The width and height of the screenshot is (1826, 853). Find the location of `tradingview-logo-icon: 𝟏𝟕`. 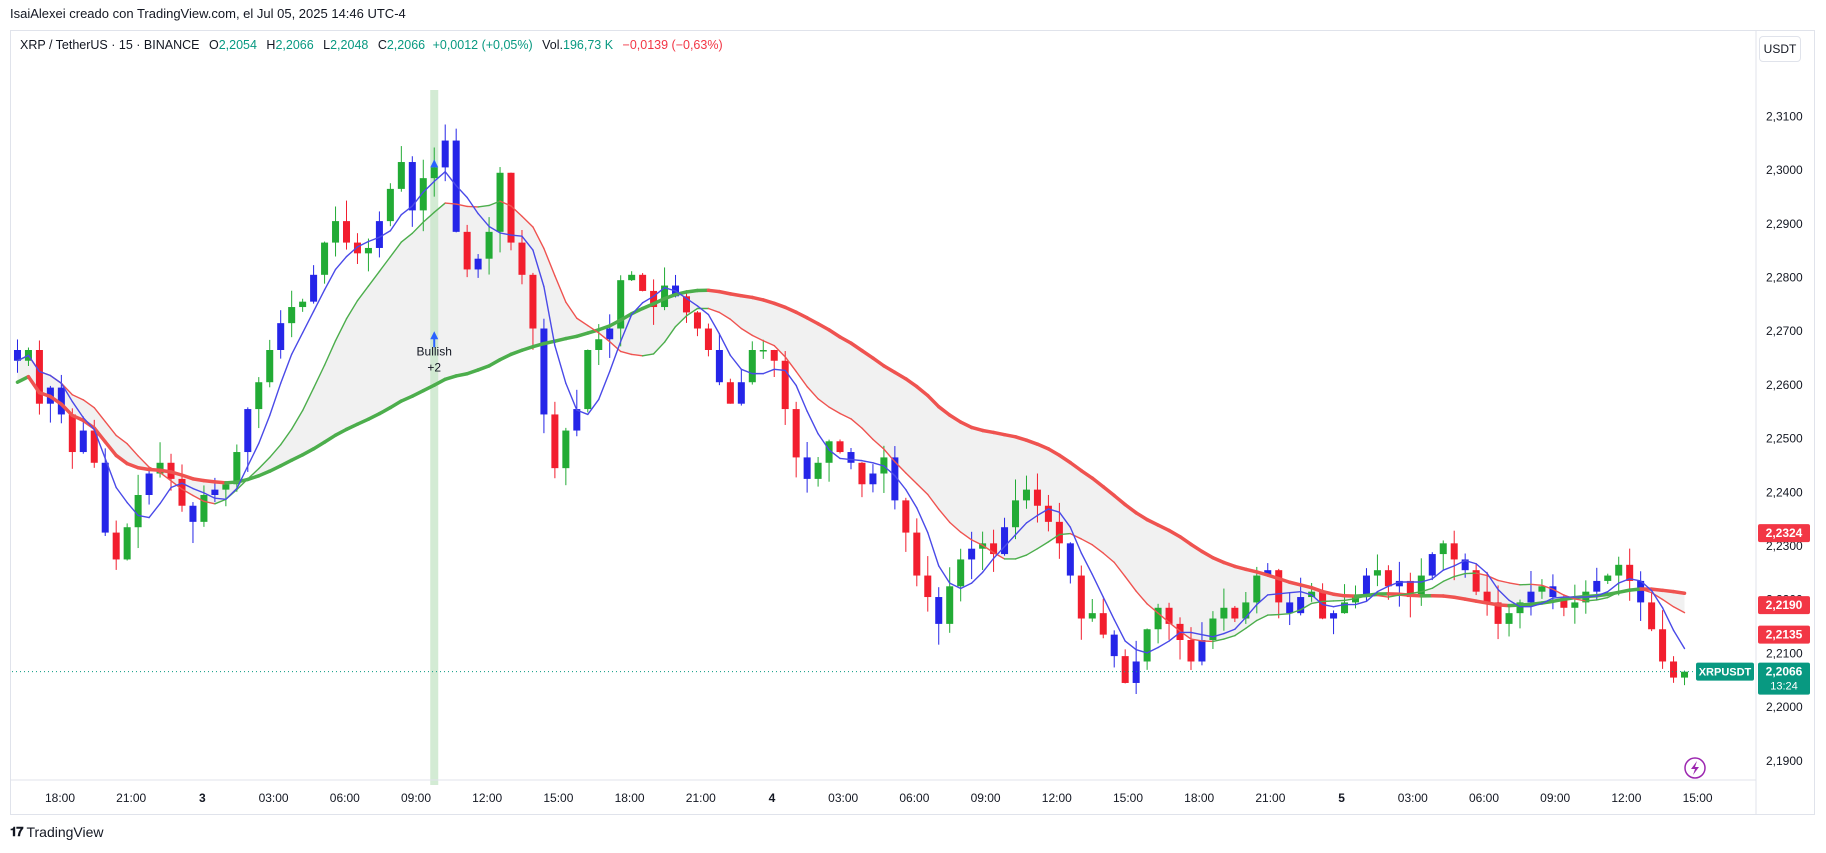

tradingview-logo-icon: 𝟏𝟕 is located at coordinates (17, 831).